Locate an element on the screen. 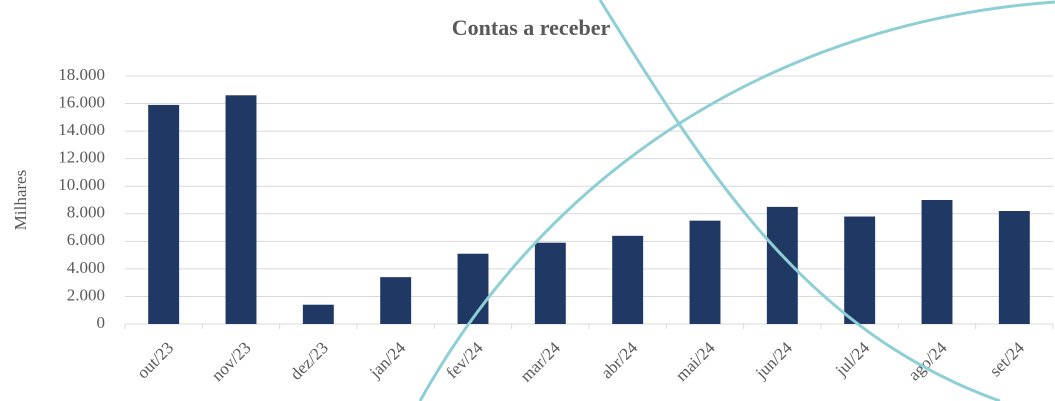 The height and width of the screenshot is (401, 1055). x-tick-label: mai/24 is located at coordinates (695, 361).